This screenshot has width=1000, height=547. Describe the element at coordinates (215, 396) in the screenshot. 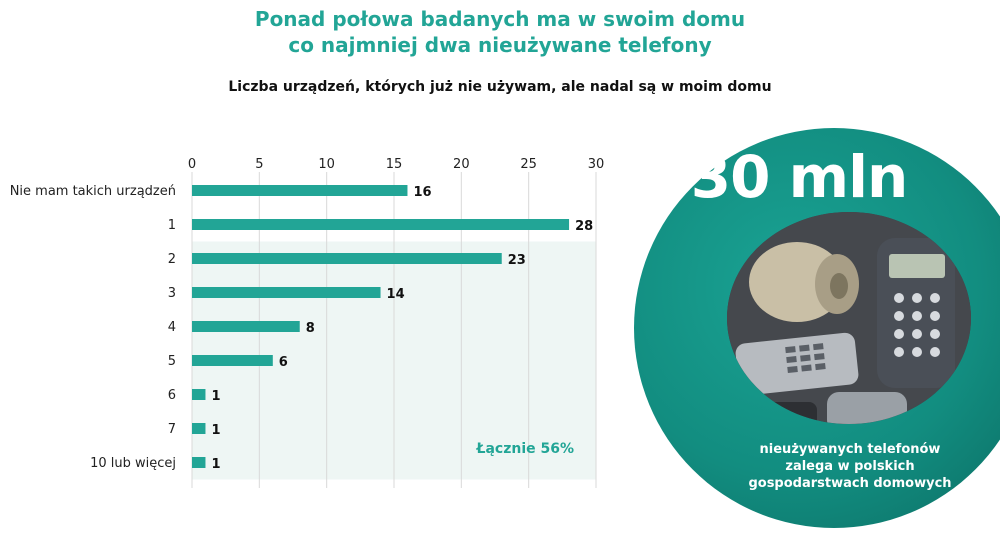

I see `value-label-6: 1` at that location.